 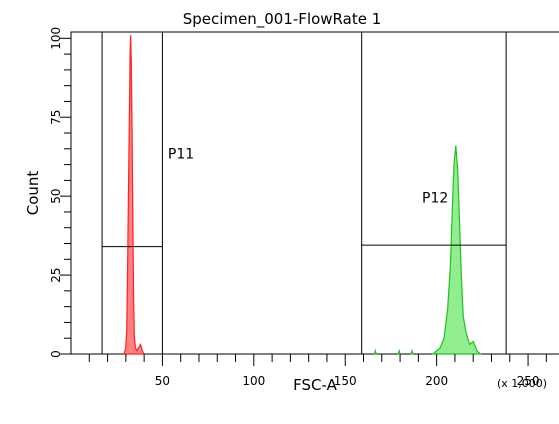 What do you see at coordinates (345, 381) in the screenshot?
I see `x-tick-label: 150` at bounding box center [345, 381].